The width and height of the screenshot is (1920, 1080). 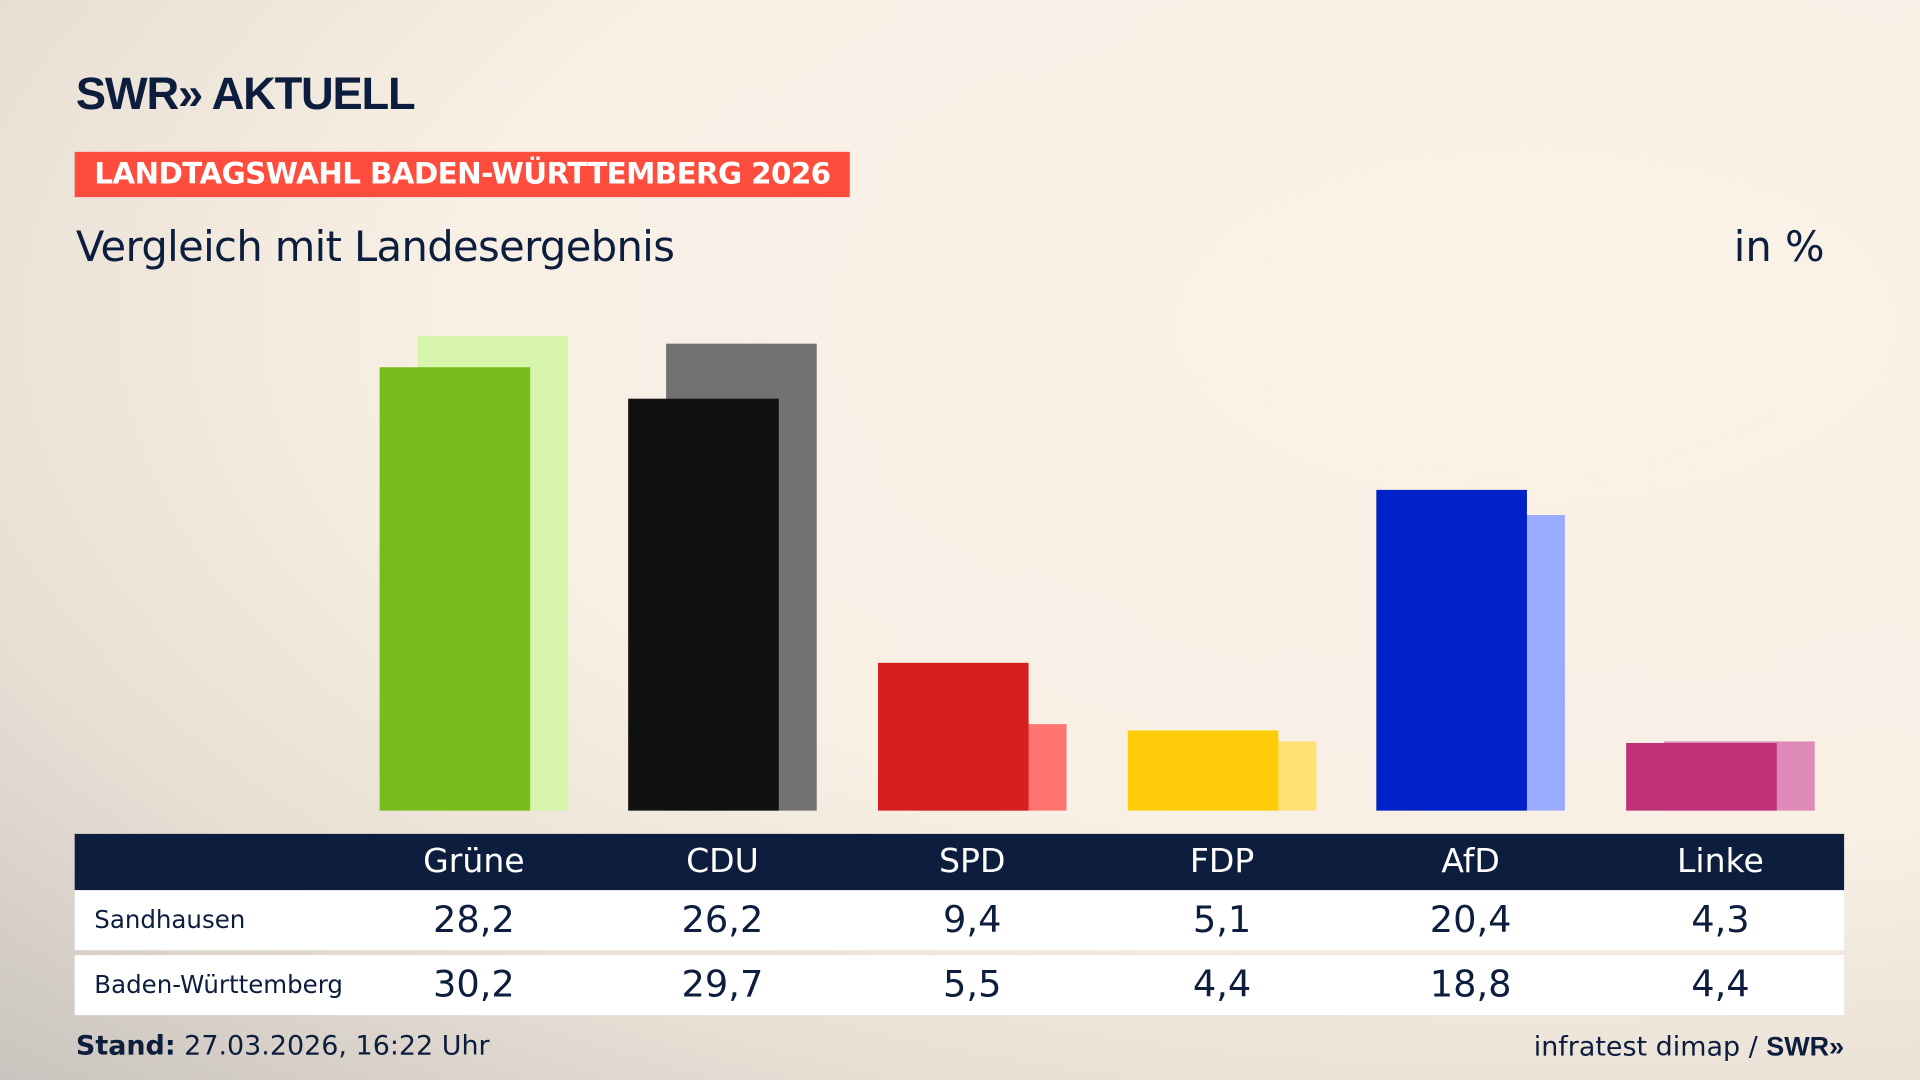 I want to click on table-row: Sandhausen 28,2 26,2 9,4 5,1 20,4 4,3, so click(x=959, y=920).